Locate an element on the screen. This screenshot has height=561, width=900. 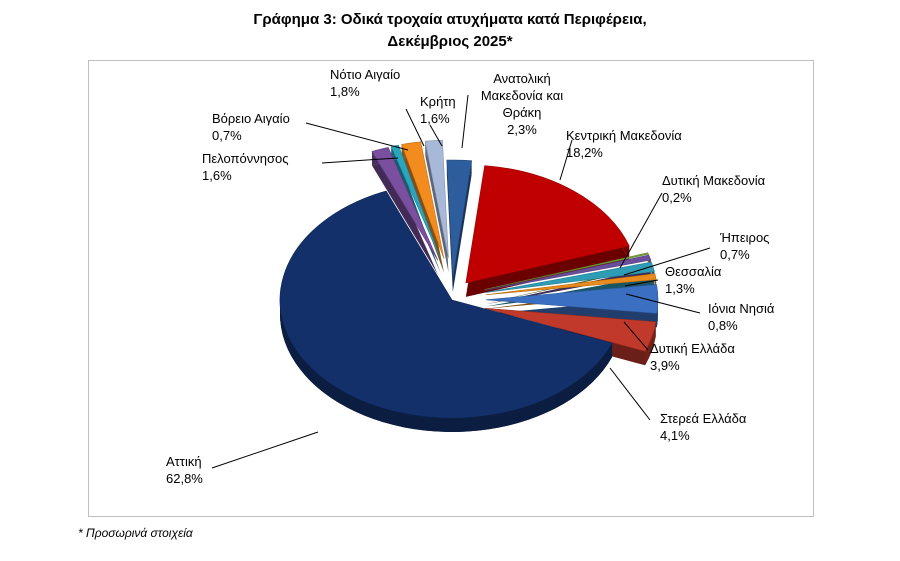
slice-label: Θεσσαλία is located at coordinates (693, 271).